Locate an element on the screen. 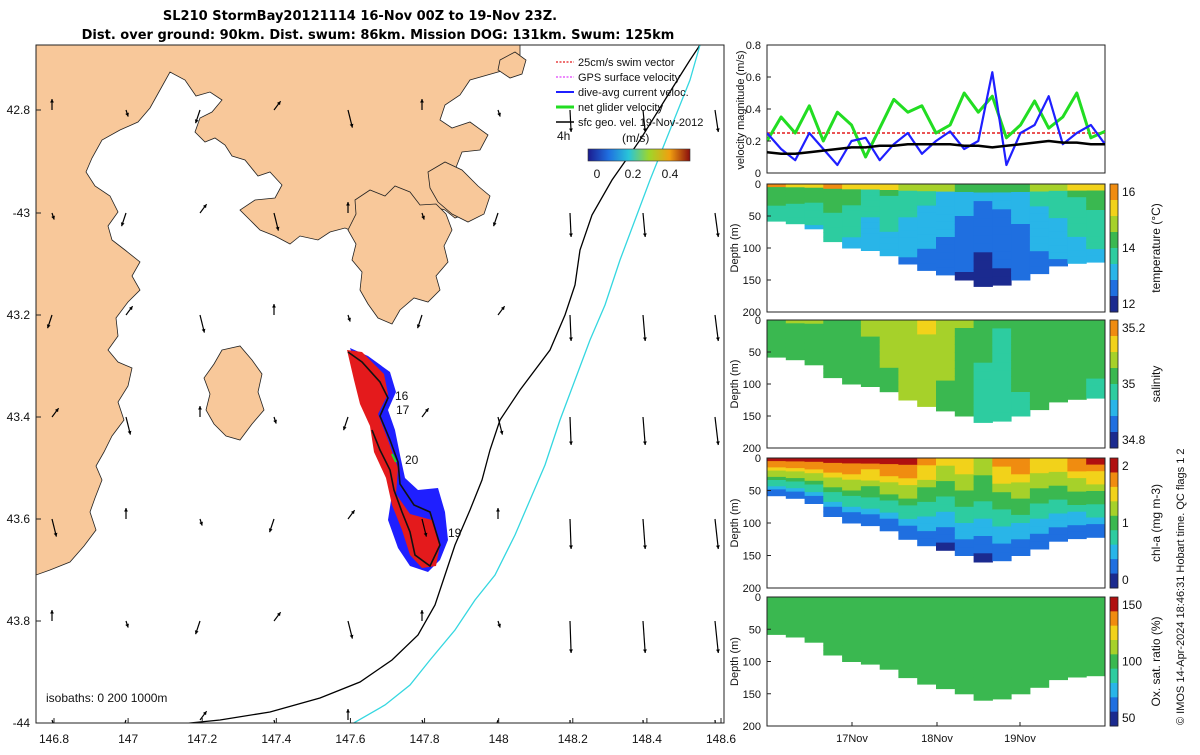  section-y-tick-label: 0 is located at coordinates (758, 459).